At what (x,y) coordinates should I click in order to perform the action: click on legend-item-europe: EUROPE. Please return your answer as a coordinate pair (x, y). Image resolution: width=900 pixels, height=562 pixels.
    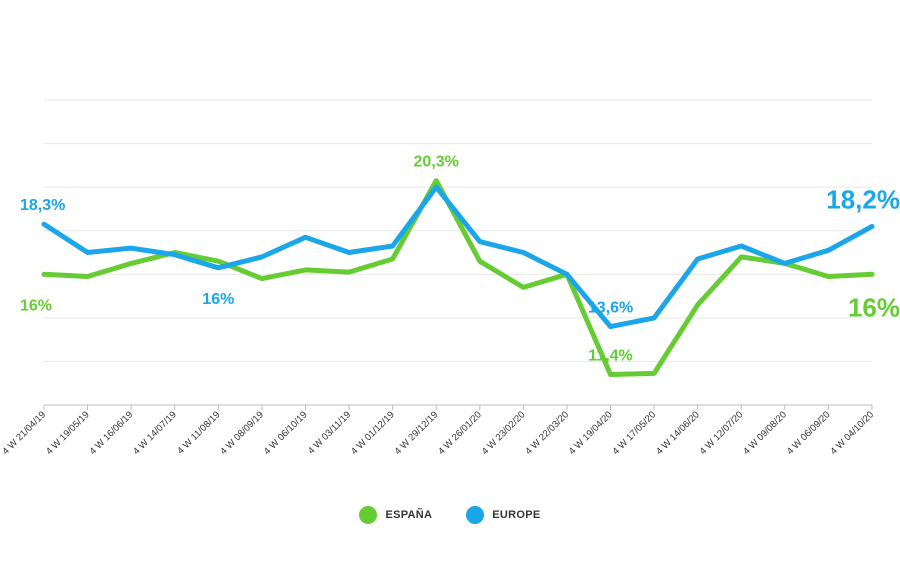
    Looking at the image, I should click on (503, 515).